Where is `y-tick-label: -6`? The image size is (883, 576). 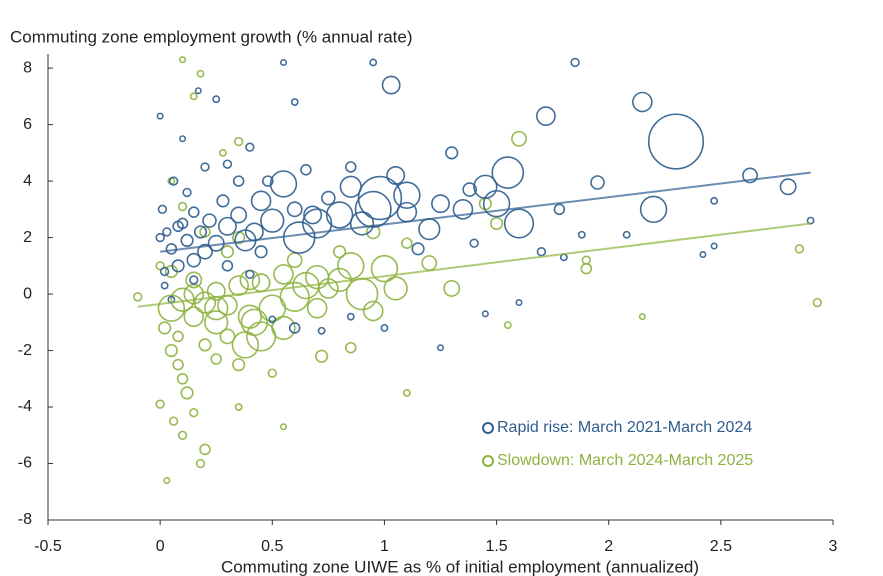
y-tick-label: -6 is located at coordinates (25, 463).